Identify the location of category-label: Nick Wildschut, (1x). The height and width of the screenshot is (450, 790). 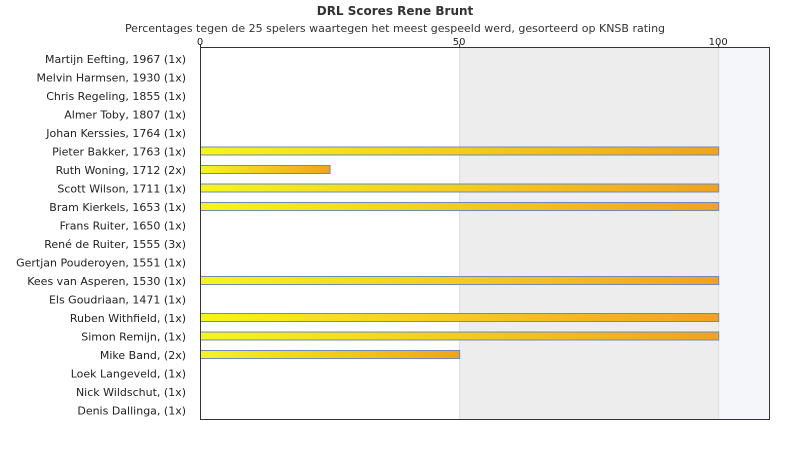
(131, 392).